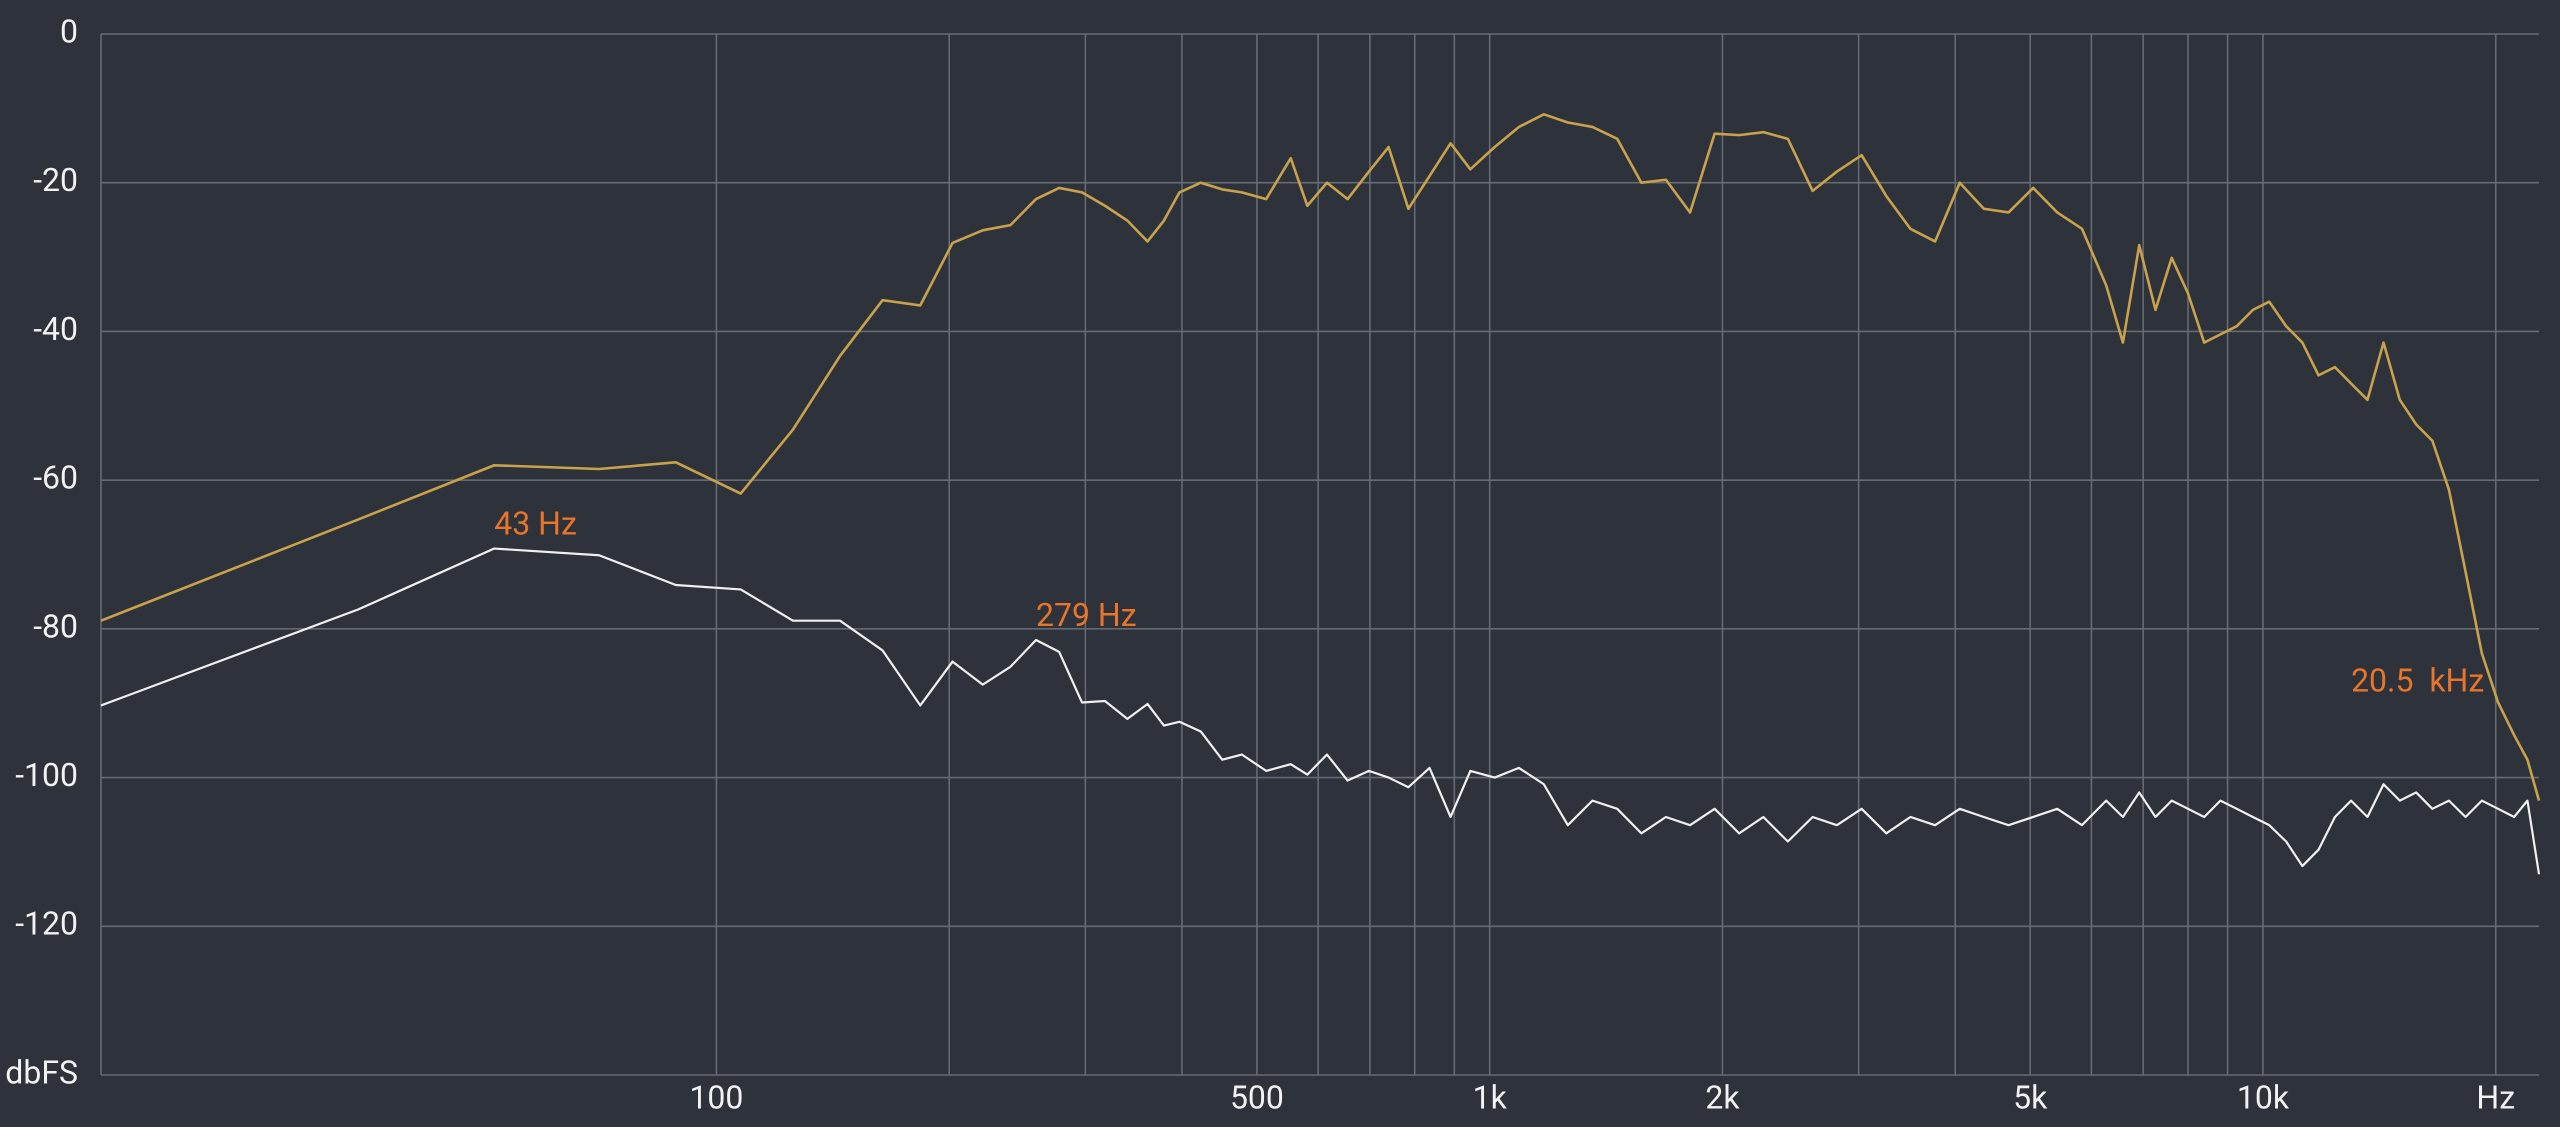 The image size is (2560, 1127). What do you see at coordinates (716, 1097) in the screenshot?
I see `x-tick-label: 100` at bounding box center [716, 1097].